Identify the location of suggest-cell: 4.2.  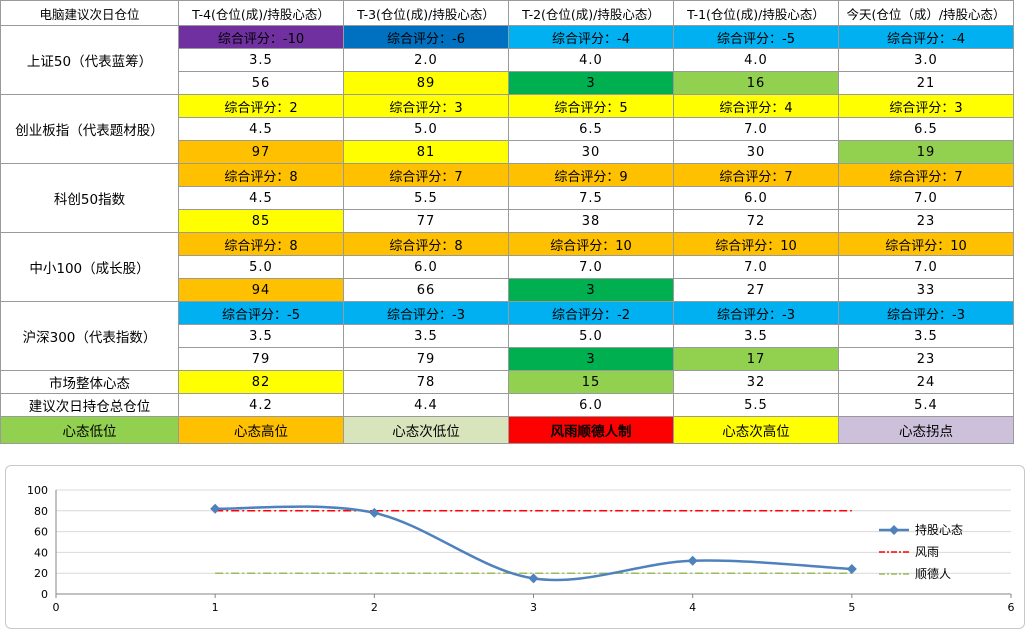
(261, 405).